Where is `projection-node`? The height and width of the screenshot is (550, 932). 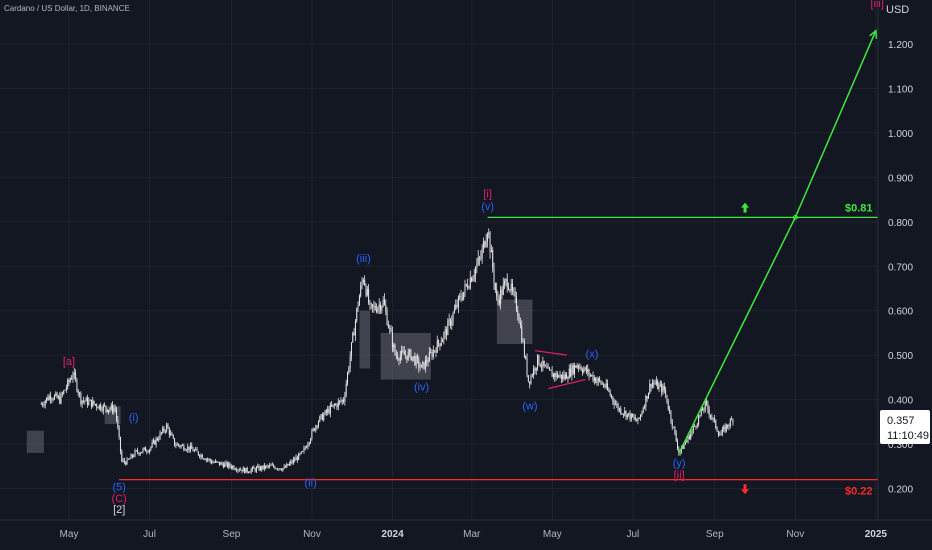
projection-node is located at coordinates (795, 217).